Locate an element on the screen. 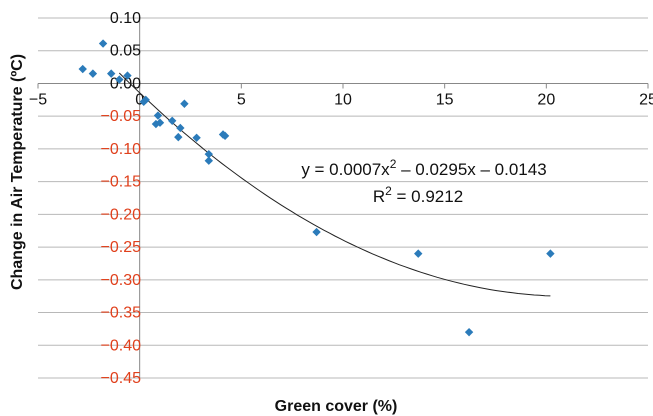  x-tick-label: 5 is located at coordinates (241, 99).